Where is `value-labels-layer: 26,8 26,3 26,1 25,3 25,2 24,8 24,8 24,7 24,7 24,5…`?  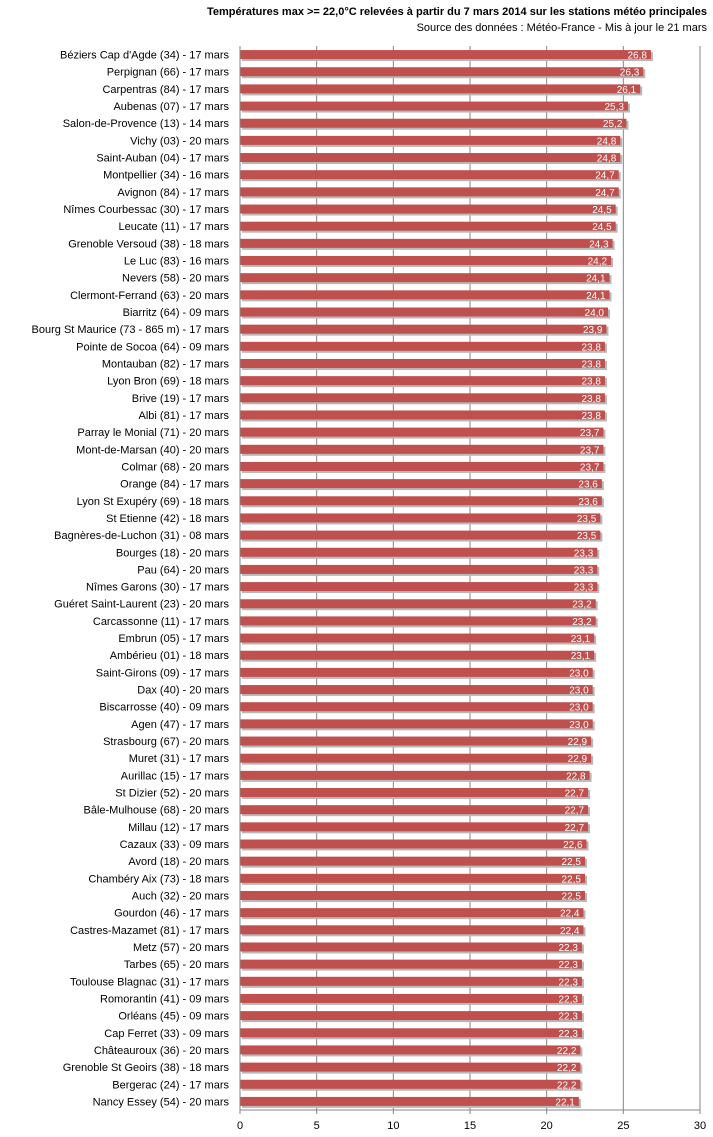
value-labels-layer: 26,8 26,3 26,1 25,3 25,2 24,8 24,8 24,7 24,7 24,5… is located at coordinates (601, 580).